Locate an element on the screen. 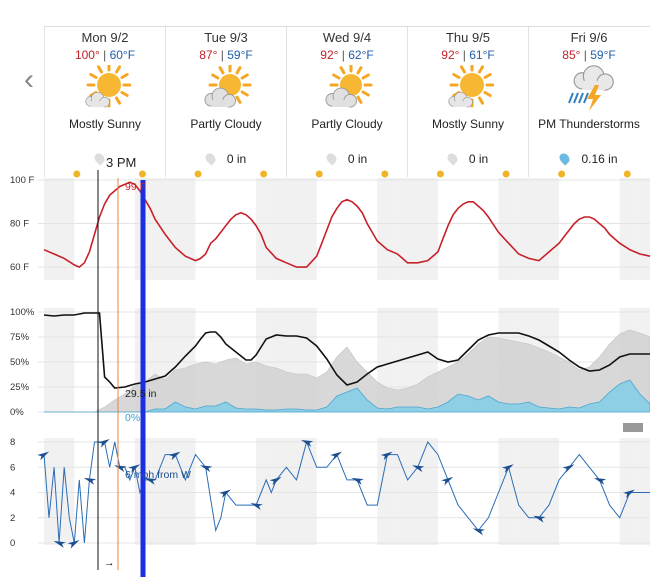  cloud-cover-area is located at coordinates (347, 371).